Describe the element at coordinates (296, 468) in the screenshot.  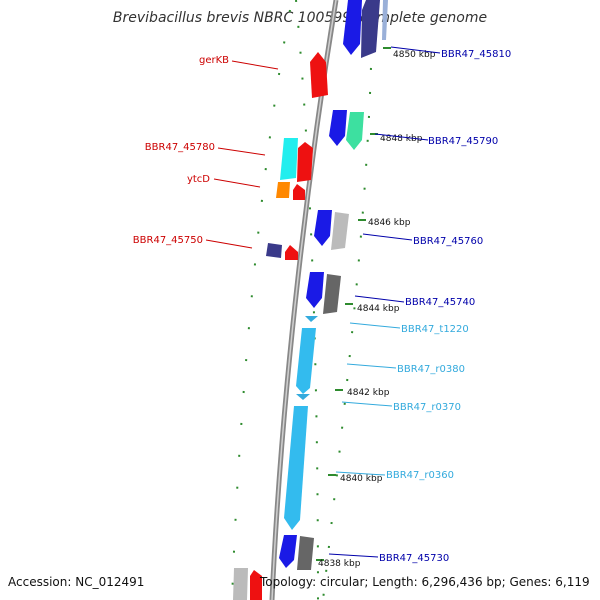
I see `rrna-r0360` at that location.